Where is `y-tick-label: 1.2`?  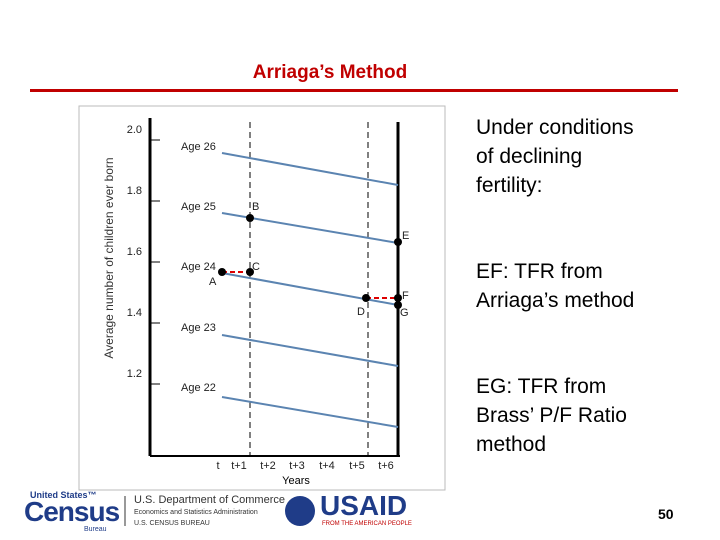 y-tick-label: 1.2 is located at coordinates (134, 374).